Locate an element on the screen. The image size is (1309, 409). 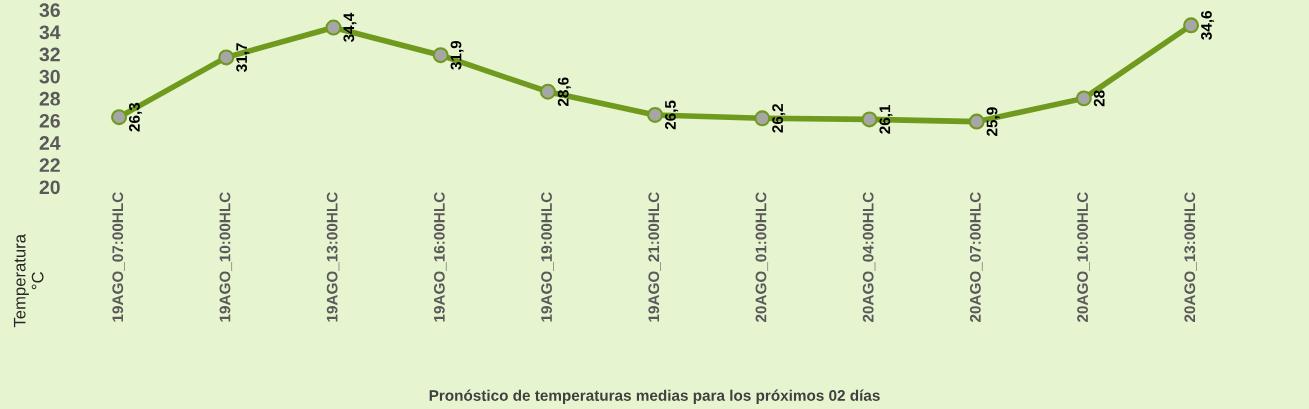
x-tick-label: 19AGO_10:00HLC is located at coordinates (226, 257).